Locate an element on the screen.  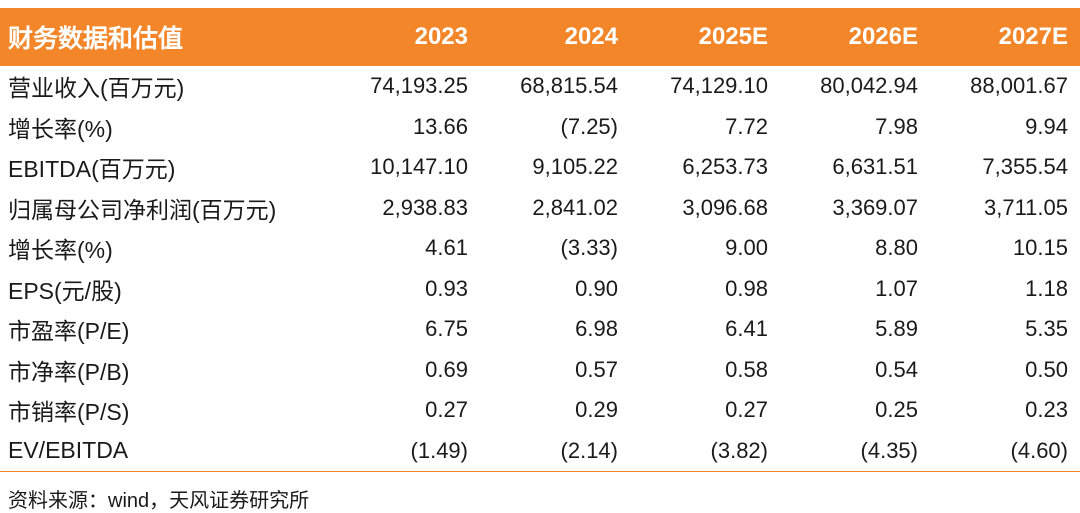
value-cell: 3,096.68 is located at coordinates (725, 207).